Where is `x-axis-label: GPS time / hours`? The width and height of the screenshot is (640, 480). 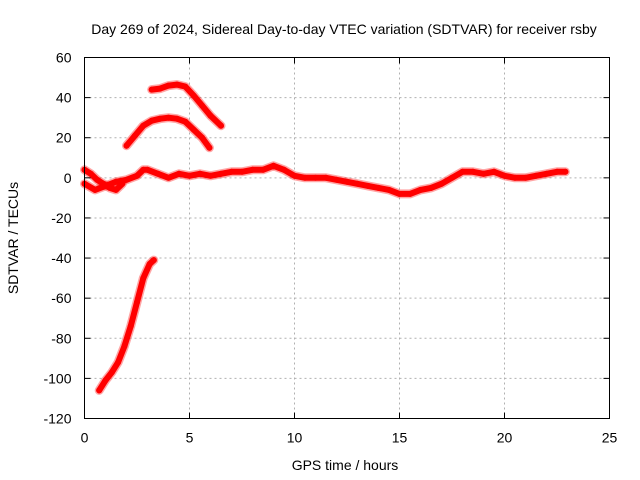
x-axis-label: GPS time / hours is located at coordinates (345, 465).